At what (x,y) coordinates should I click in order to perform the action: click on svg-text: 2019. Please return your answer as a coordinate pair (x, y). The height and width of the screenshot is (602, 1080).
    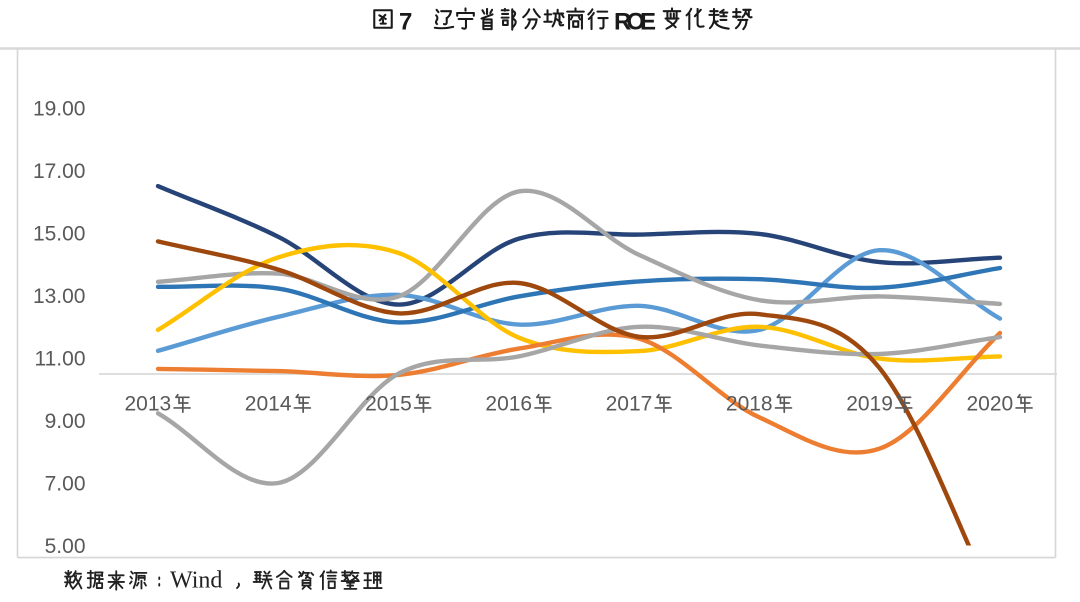
    Looking at the image, I should click on (869, 404).